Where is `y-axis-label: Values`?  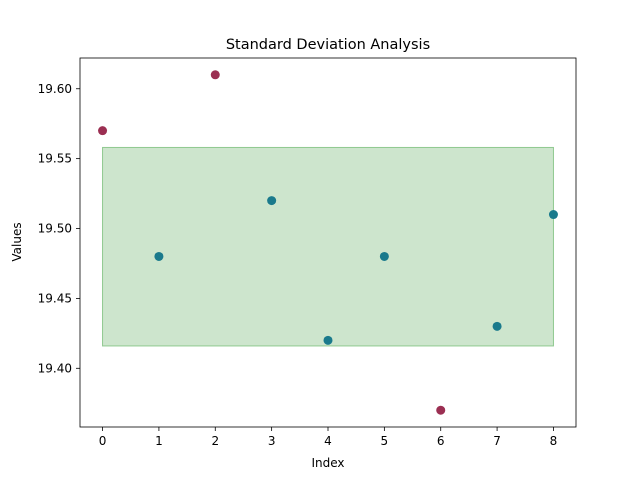 y-axis-label: Values is located at coordinates (17, 241).